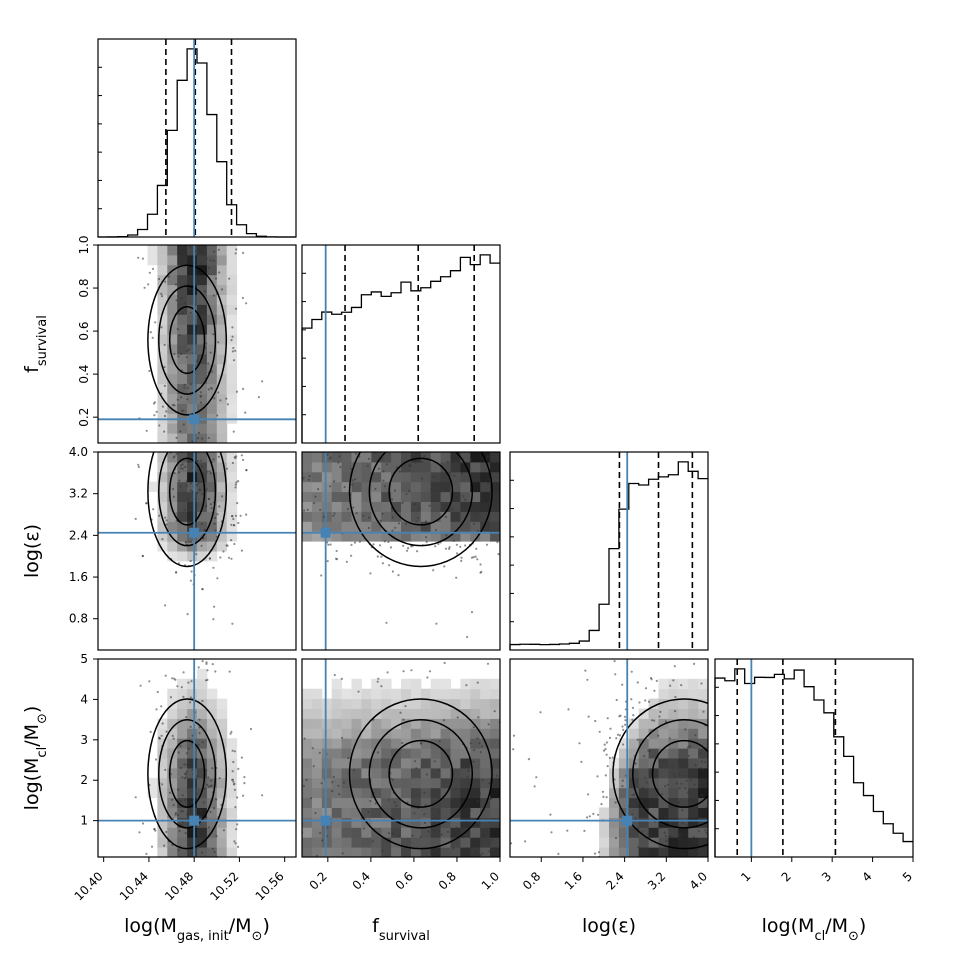 Image resolution: width=954 pixels, height=954 pixels. What do you see at coordinates (490, 880) in the screenshot?
I see `x-tick-label-1-4: 1.0` at bounding box center [490, 880].